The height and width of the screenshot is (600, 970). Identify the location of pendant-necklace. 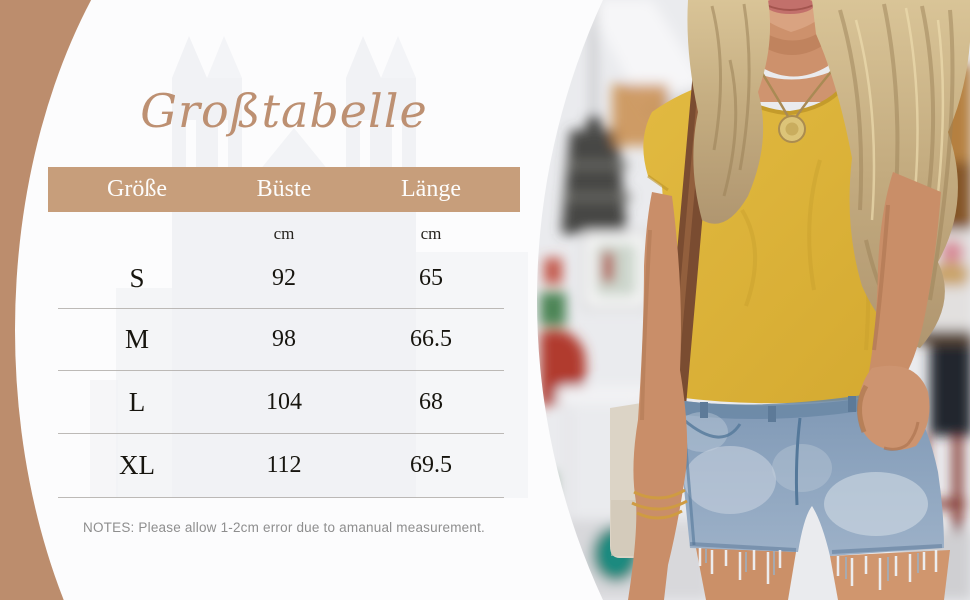
(795, 100).